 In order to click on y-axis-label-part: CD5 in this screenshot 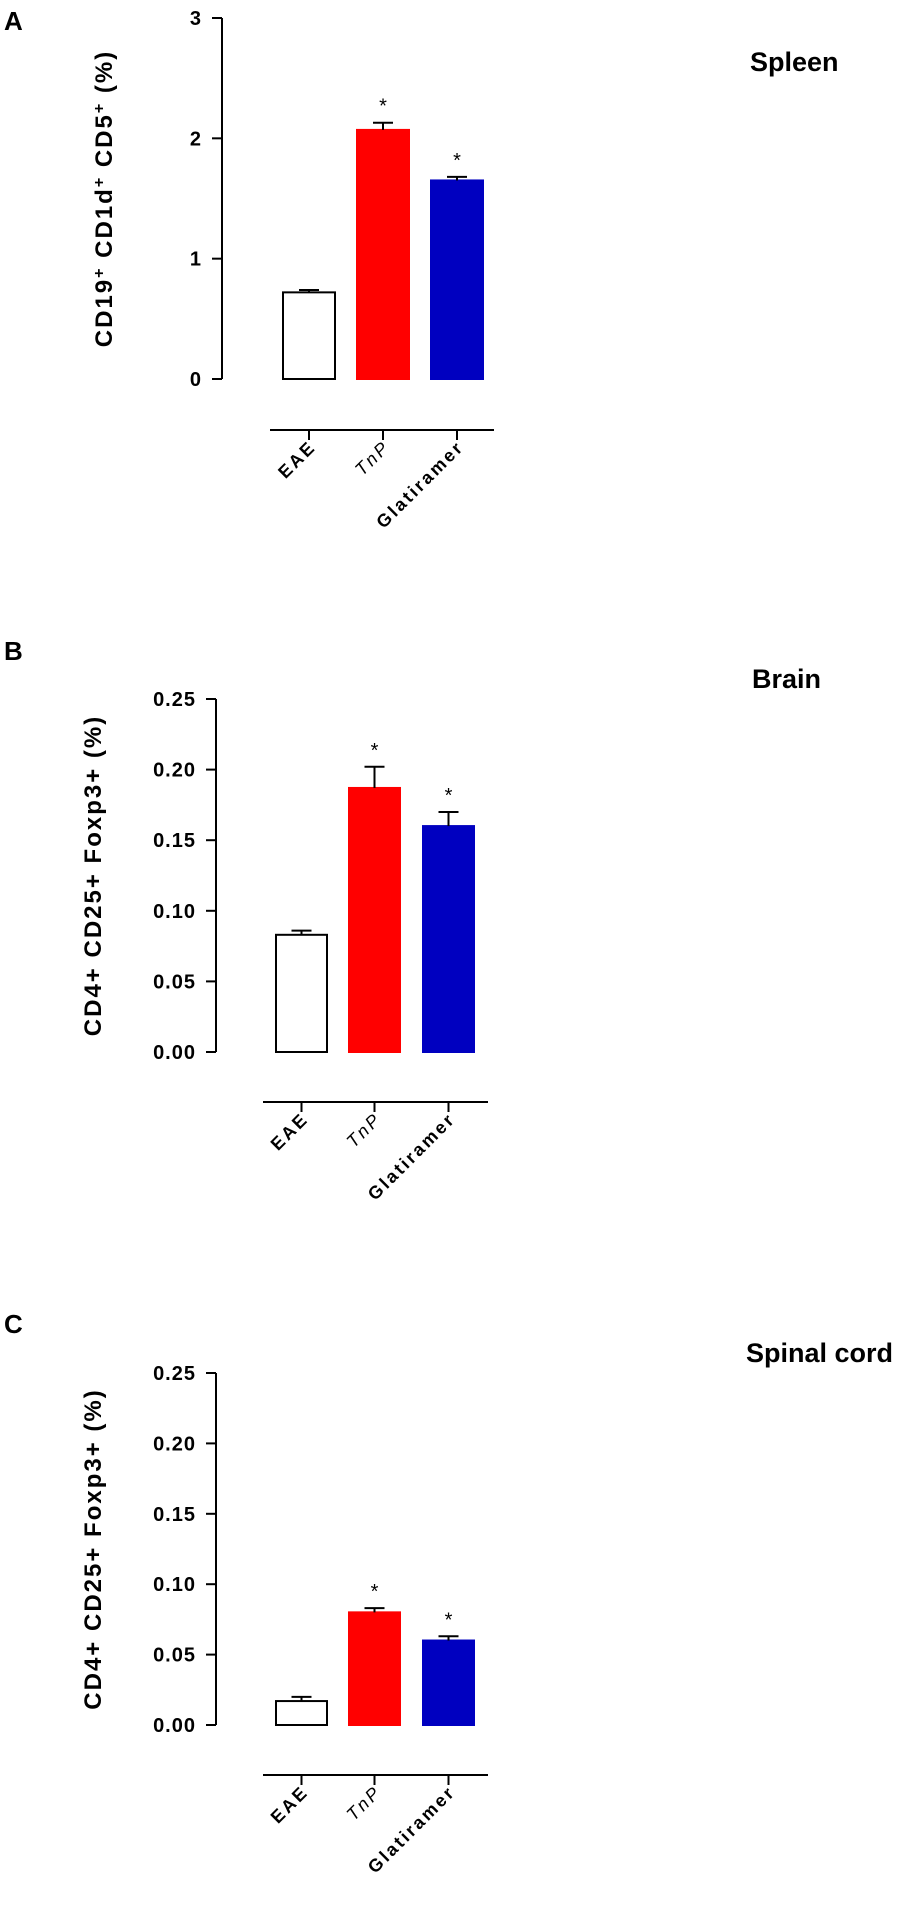, I will do `click(104, 144)`.